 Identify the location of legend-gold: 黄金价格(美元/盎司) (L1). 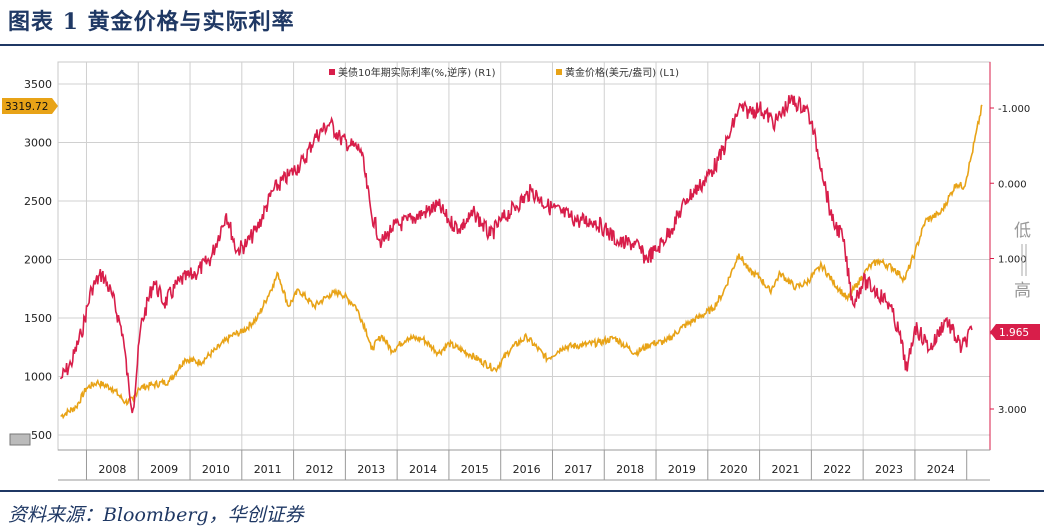
(622, 72).